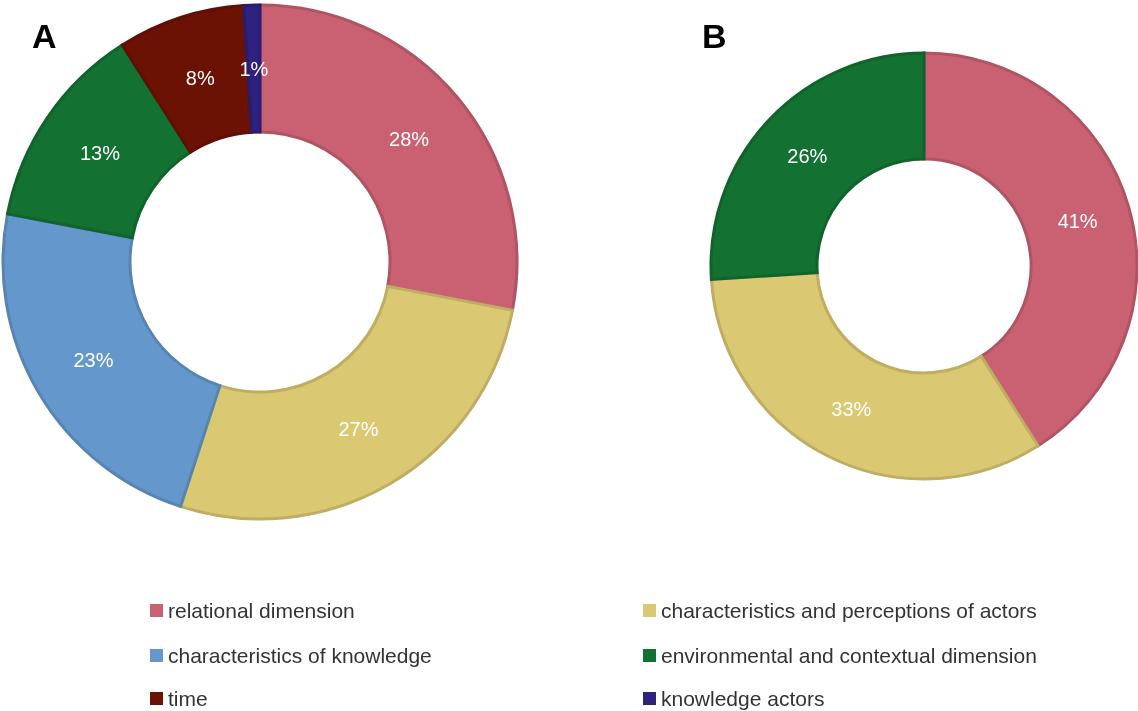 This screenshot has width=1138, height=711. I want to click on data-label: 23%, so click(93, 360).